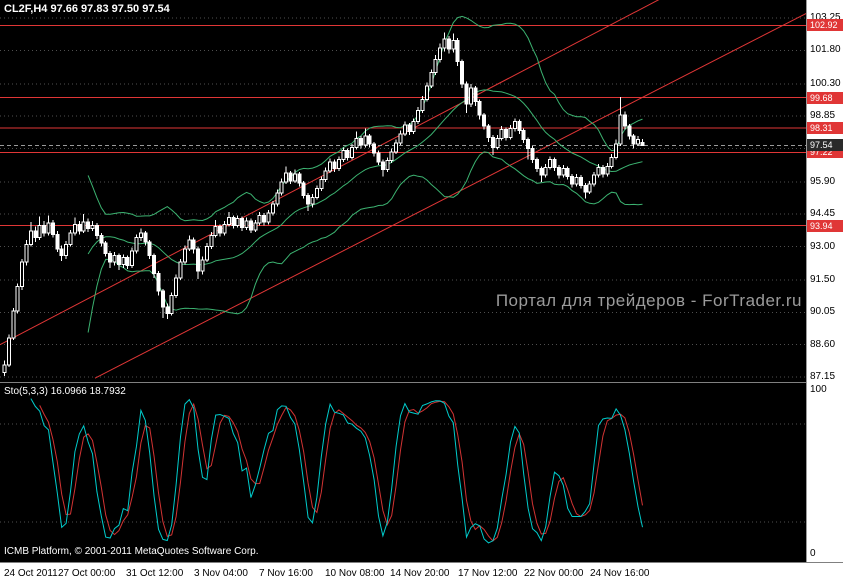 Image resolution: width=843 pixels, height=588 pixels. Describe the element at coordinates (87, 573) in the screenshot. I see `time-label: 27 Oct 00:00` at that location.